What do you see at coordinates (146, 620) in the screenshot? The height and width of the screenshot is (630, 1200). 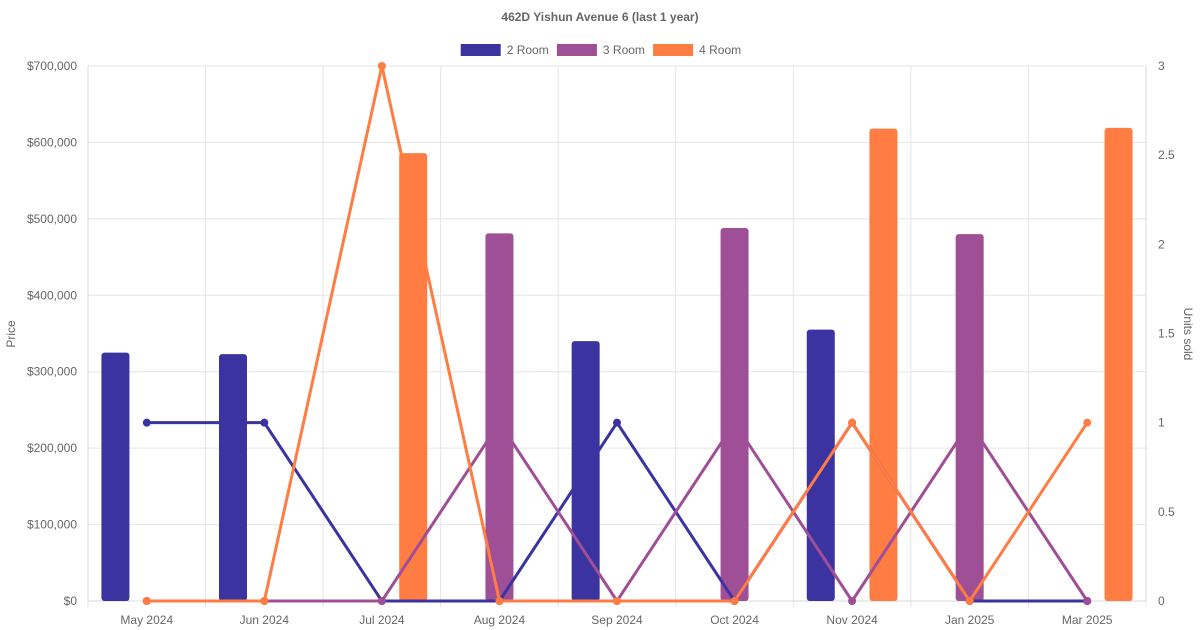 I see `x-tick-label: May 2024` at bounding box center [146, 620].